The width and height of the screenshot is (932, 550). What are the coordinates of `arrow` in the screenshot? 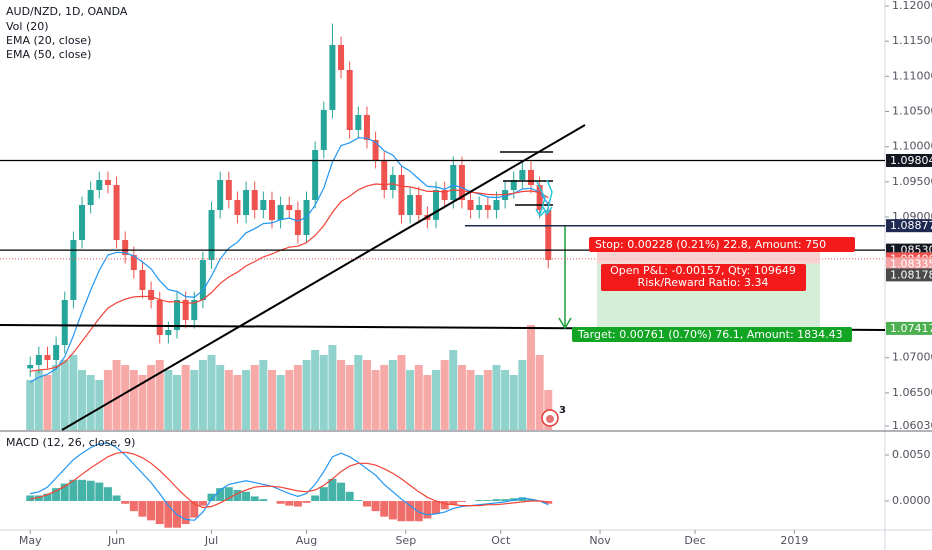 It's located at (547, 197).